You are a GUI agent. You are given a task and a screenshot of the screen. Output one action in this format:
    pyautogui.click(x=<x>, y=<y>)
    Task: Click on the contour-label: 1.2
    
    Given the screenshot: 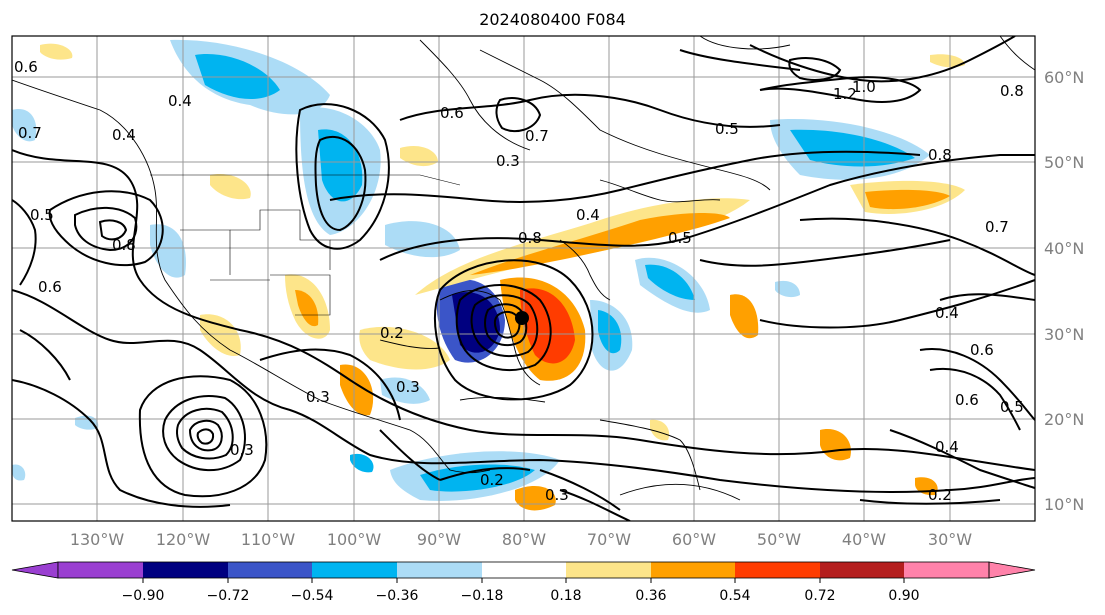 What is the action you would take?
    pyautogui.click(x=845, y=94)
    